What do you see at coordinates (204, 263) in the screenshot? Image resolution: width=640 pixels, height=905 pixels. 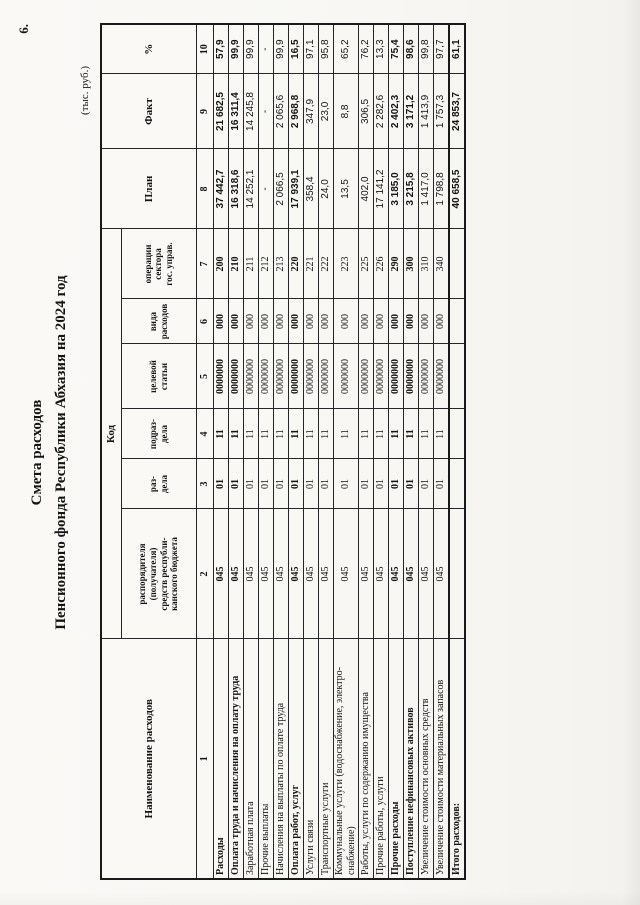 I see `col-number: 7` at bounding box center [204, 263].